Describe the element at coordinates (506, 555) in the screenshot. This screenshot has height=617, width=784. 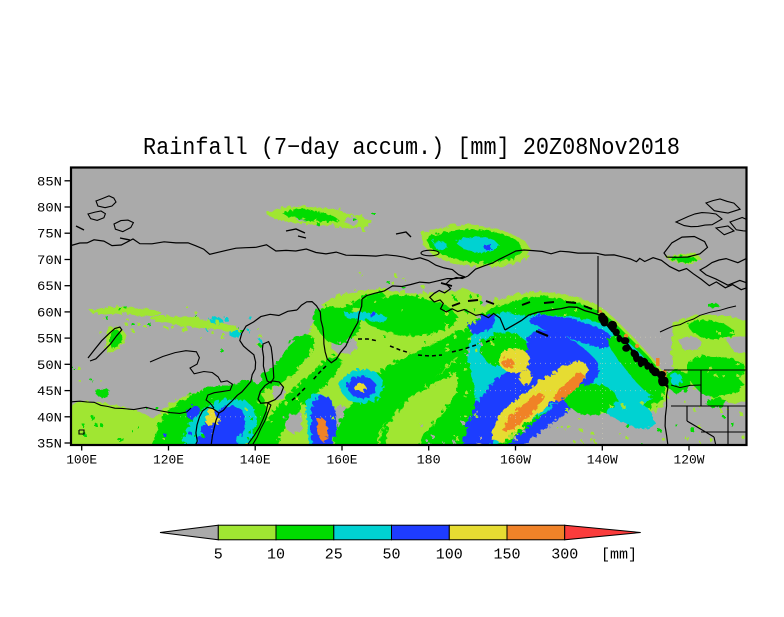
I see `svg-text: 150` at that location.